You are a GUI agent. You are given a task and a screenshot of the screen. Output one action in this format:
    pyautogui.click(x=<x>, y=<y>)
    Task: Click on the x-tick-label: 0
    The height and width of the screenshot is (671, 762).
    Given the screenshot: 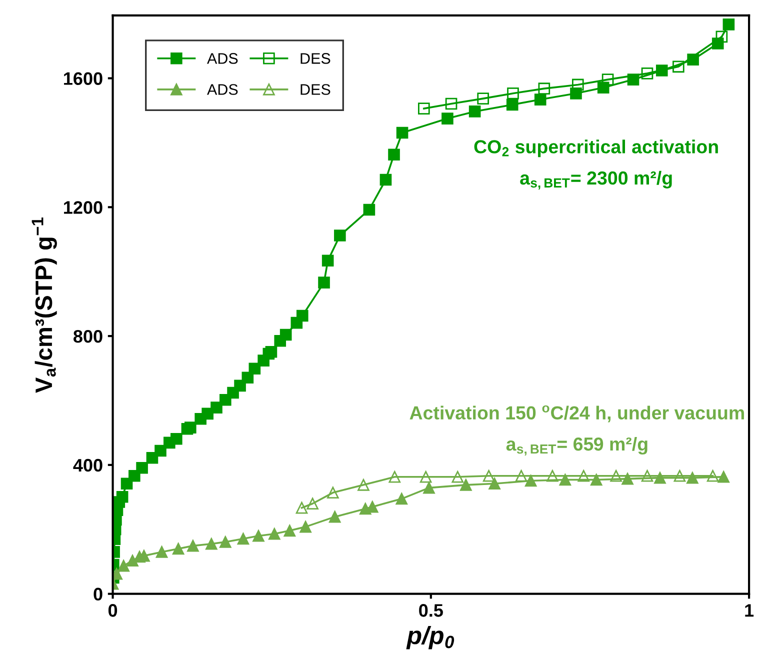 What is the action you would take?
    pyautogui.click(x=113, y=610)
    